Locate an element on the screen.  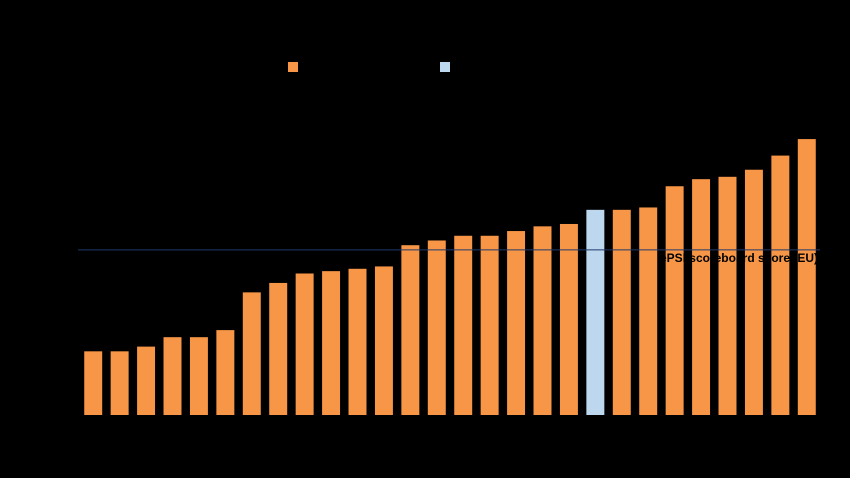
legend-label-score: ePSI Scoreboard score is located at coordinates (359, 68).